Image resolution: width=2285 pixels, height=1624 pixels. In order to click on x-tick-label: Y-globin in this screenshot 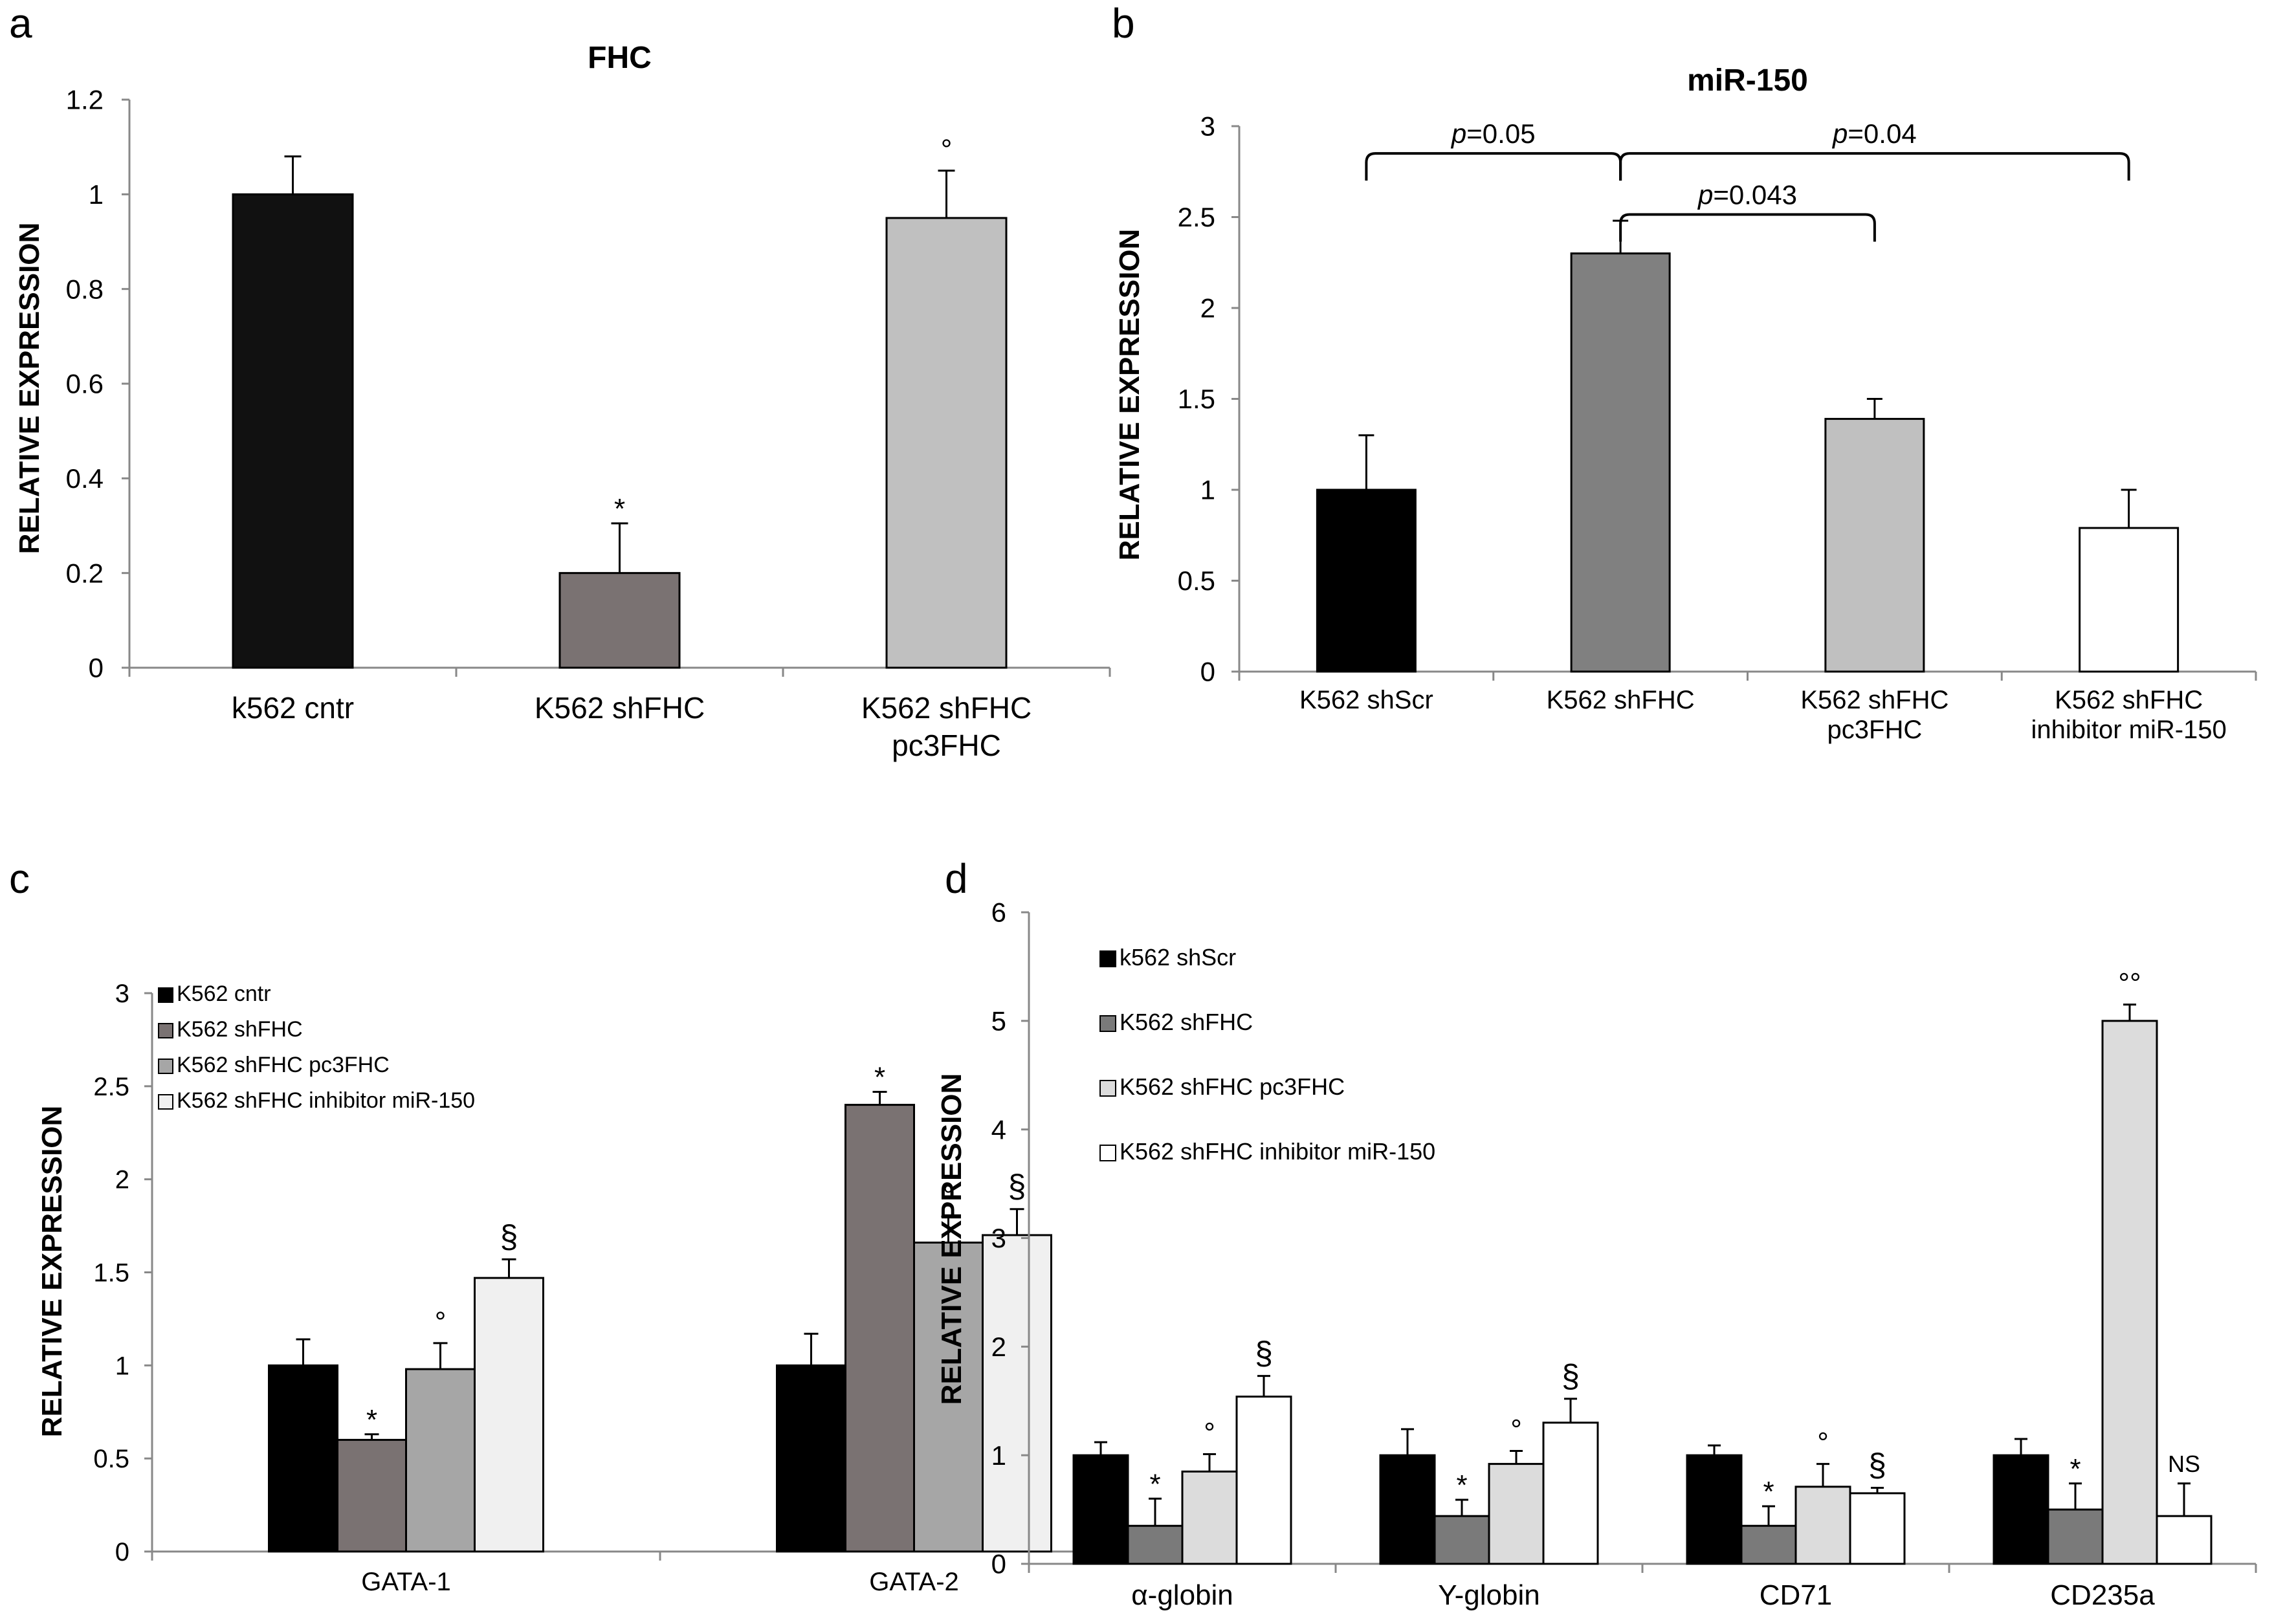, I will do `click(1489, 1595)`.